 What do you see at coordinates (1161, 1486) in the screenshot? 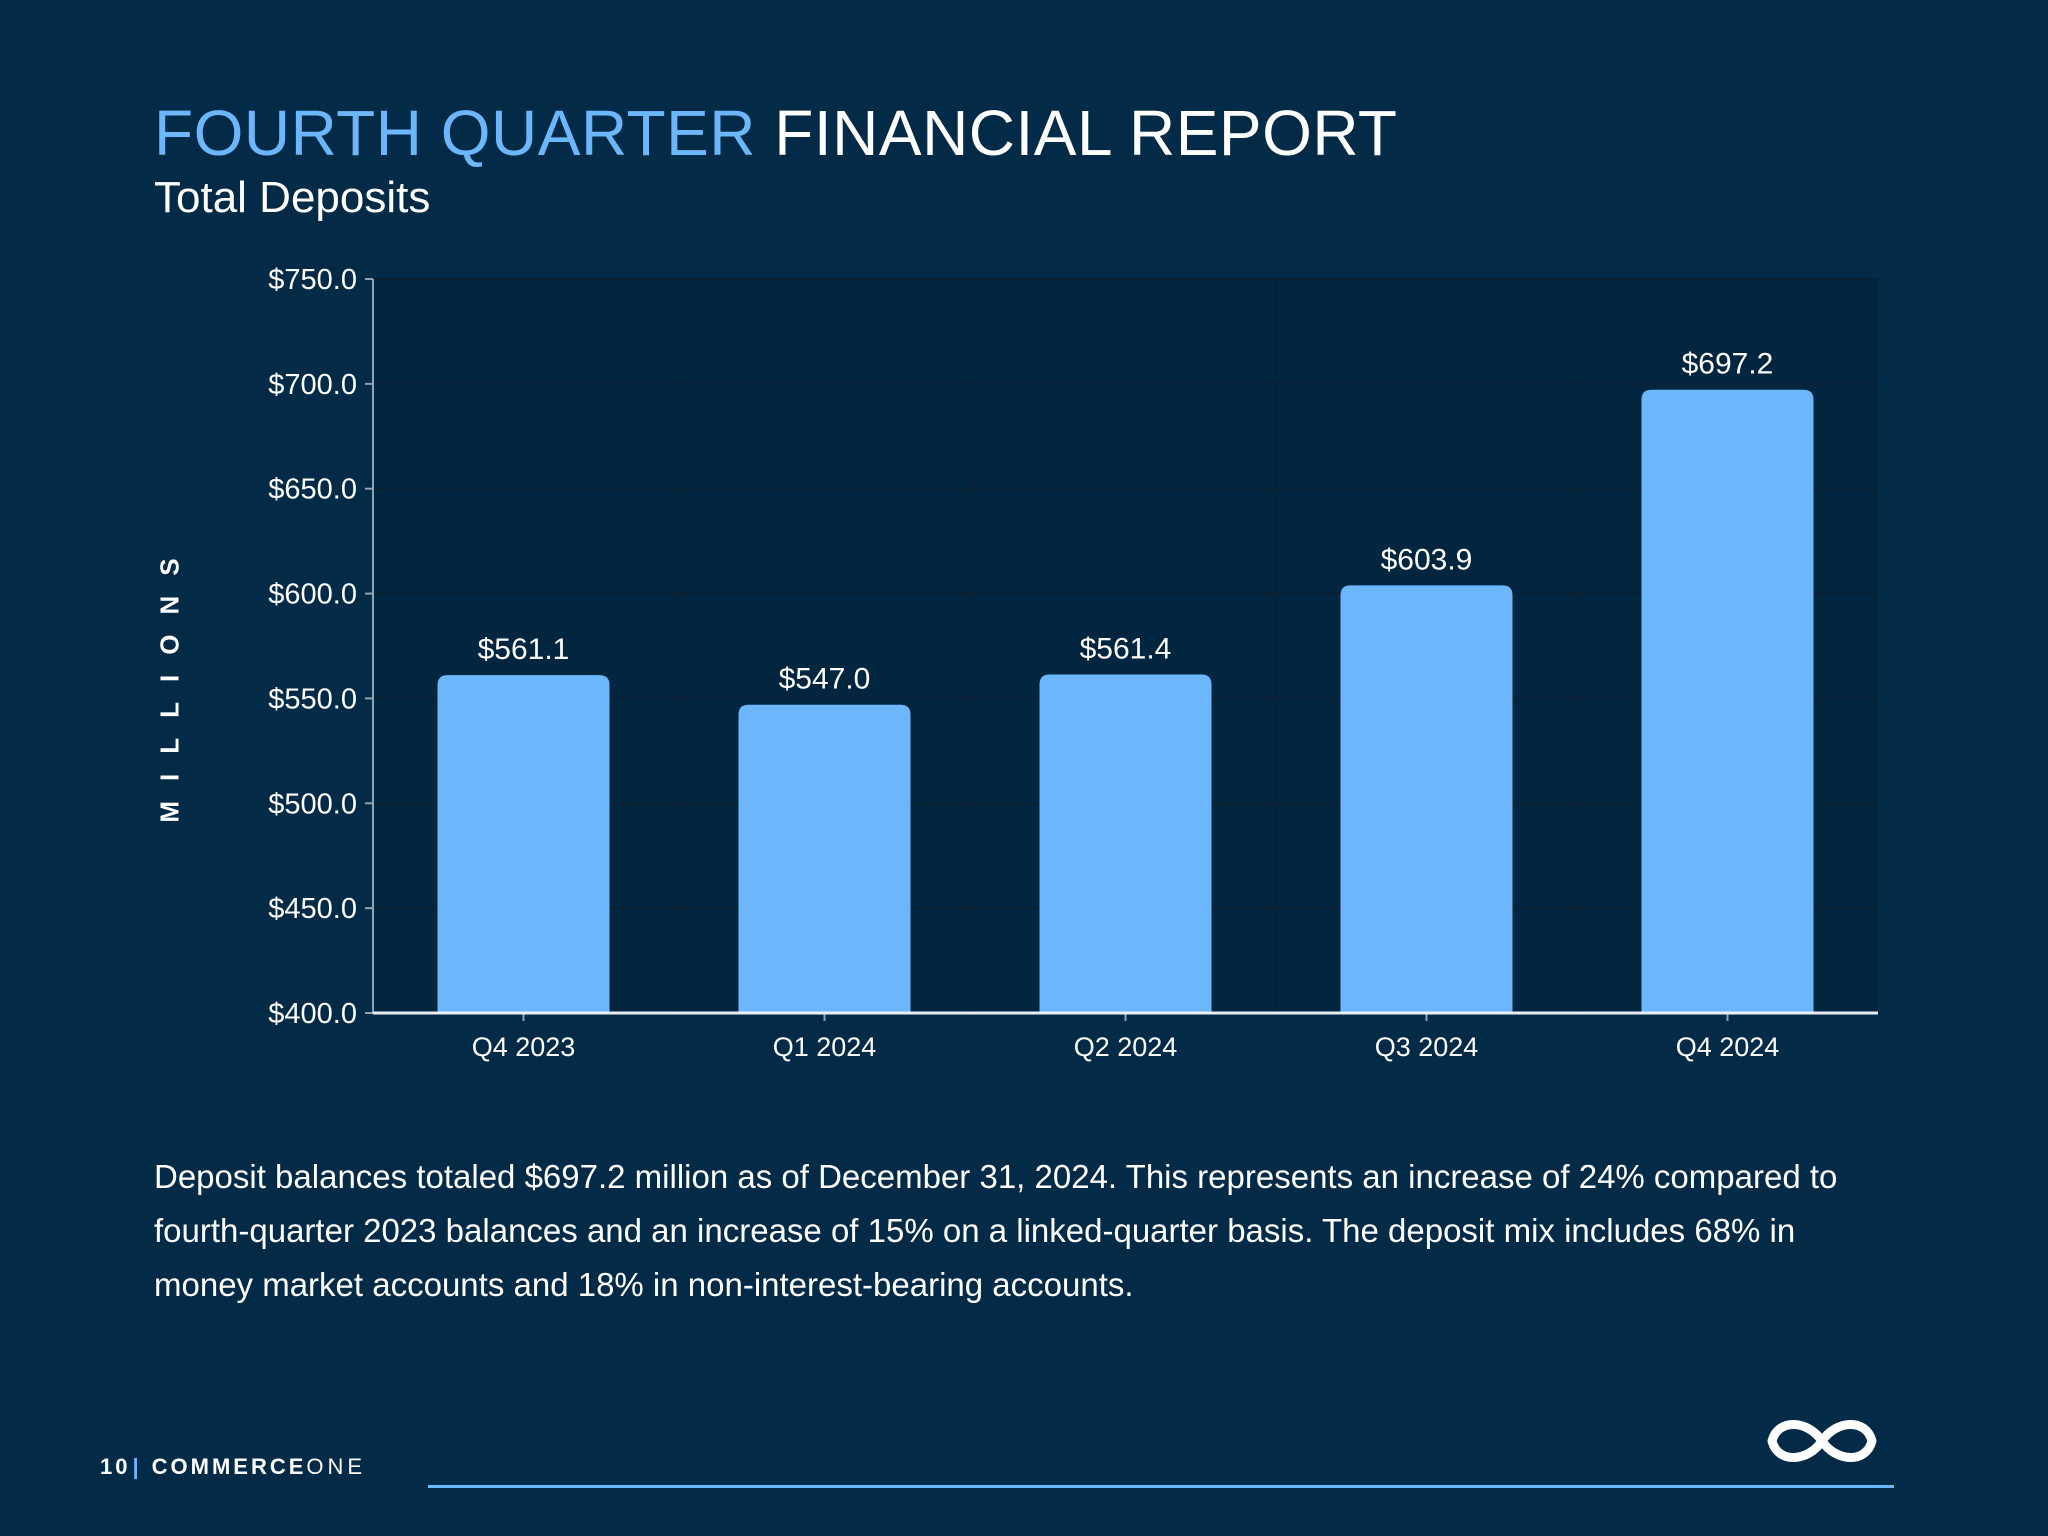
I see `footer-rule` at bounding box center [1161, 1486].